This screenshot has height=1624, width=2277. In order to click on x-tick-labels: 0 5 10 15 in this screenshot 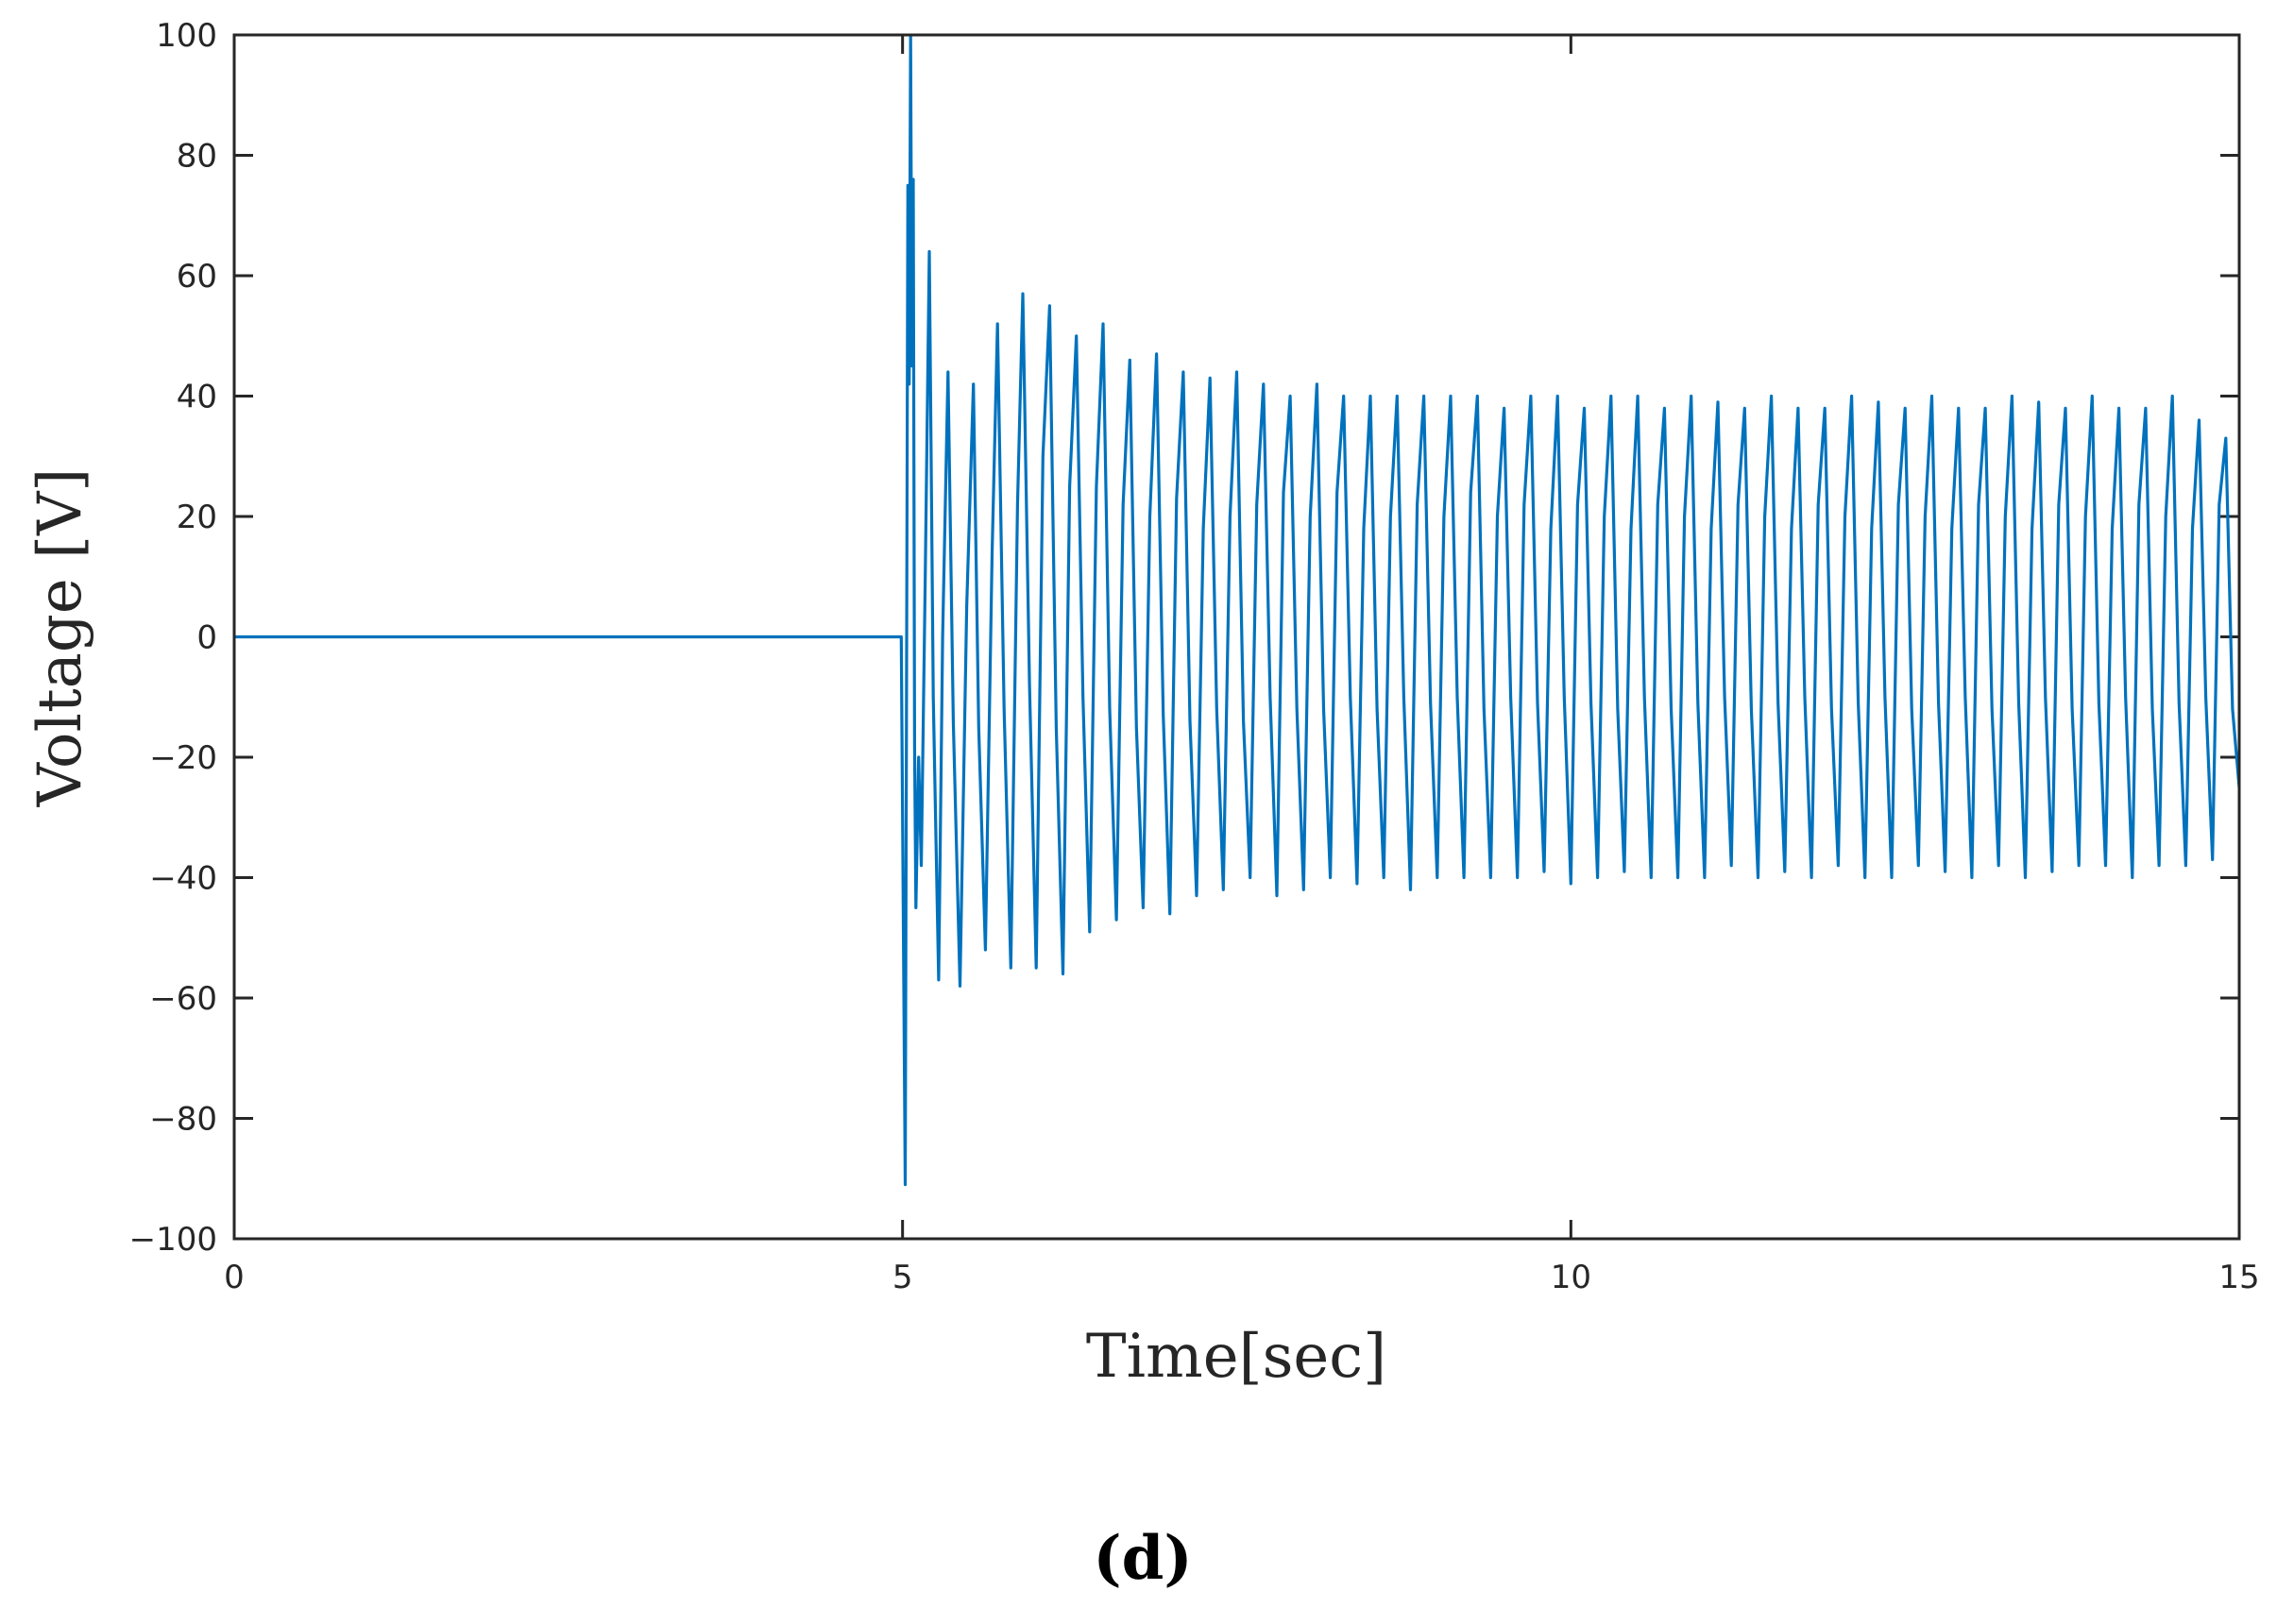, I will do `click(1242, 1277)`.